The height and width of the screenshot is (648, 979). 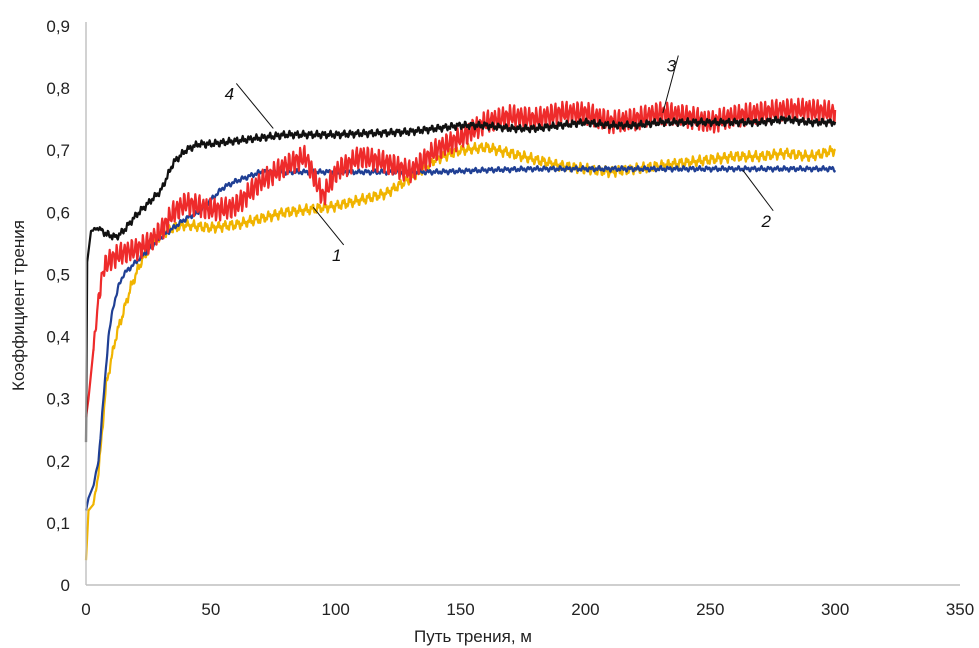 I want to click on curve-2-label: 2, so click(x=765, y=221).